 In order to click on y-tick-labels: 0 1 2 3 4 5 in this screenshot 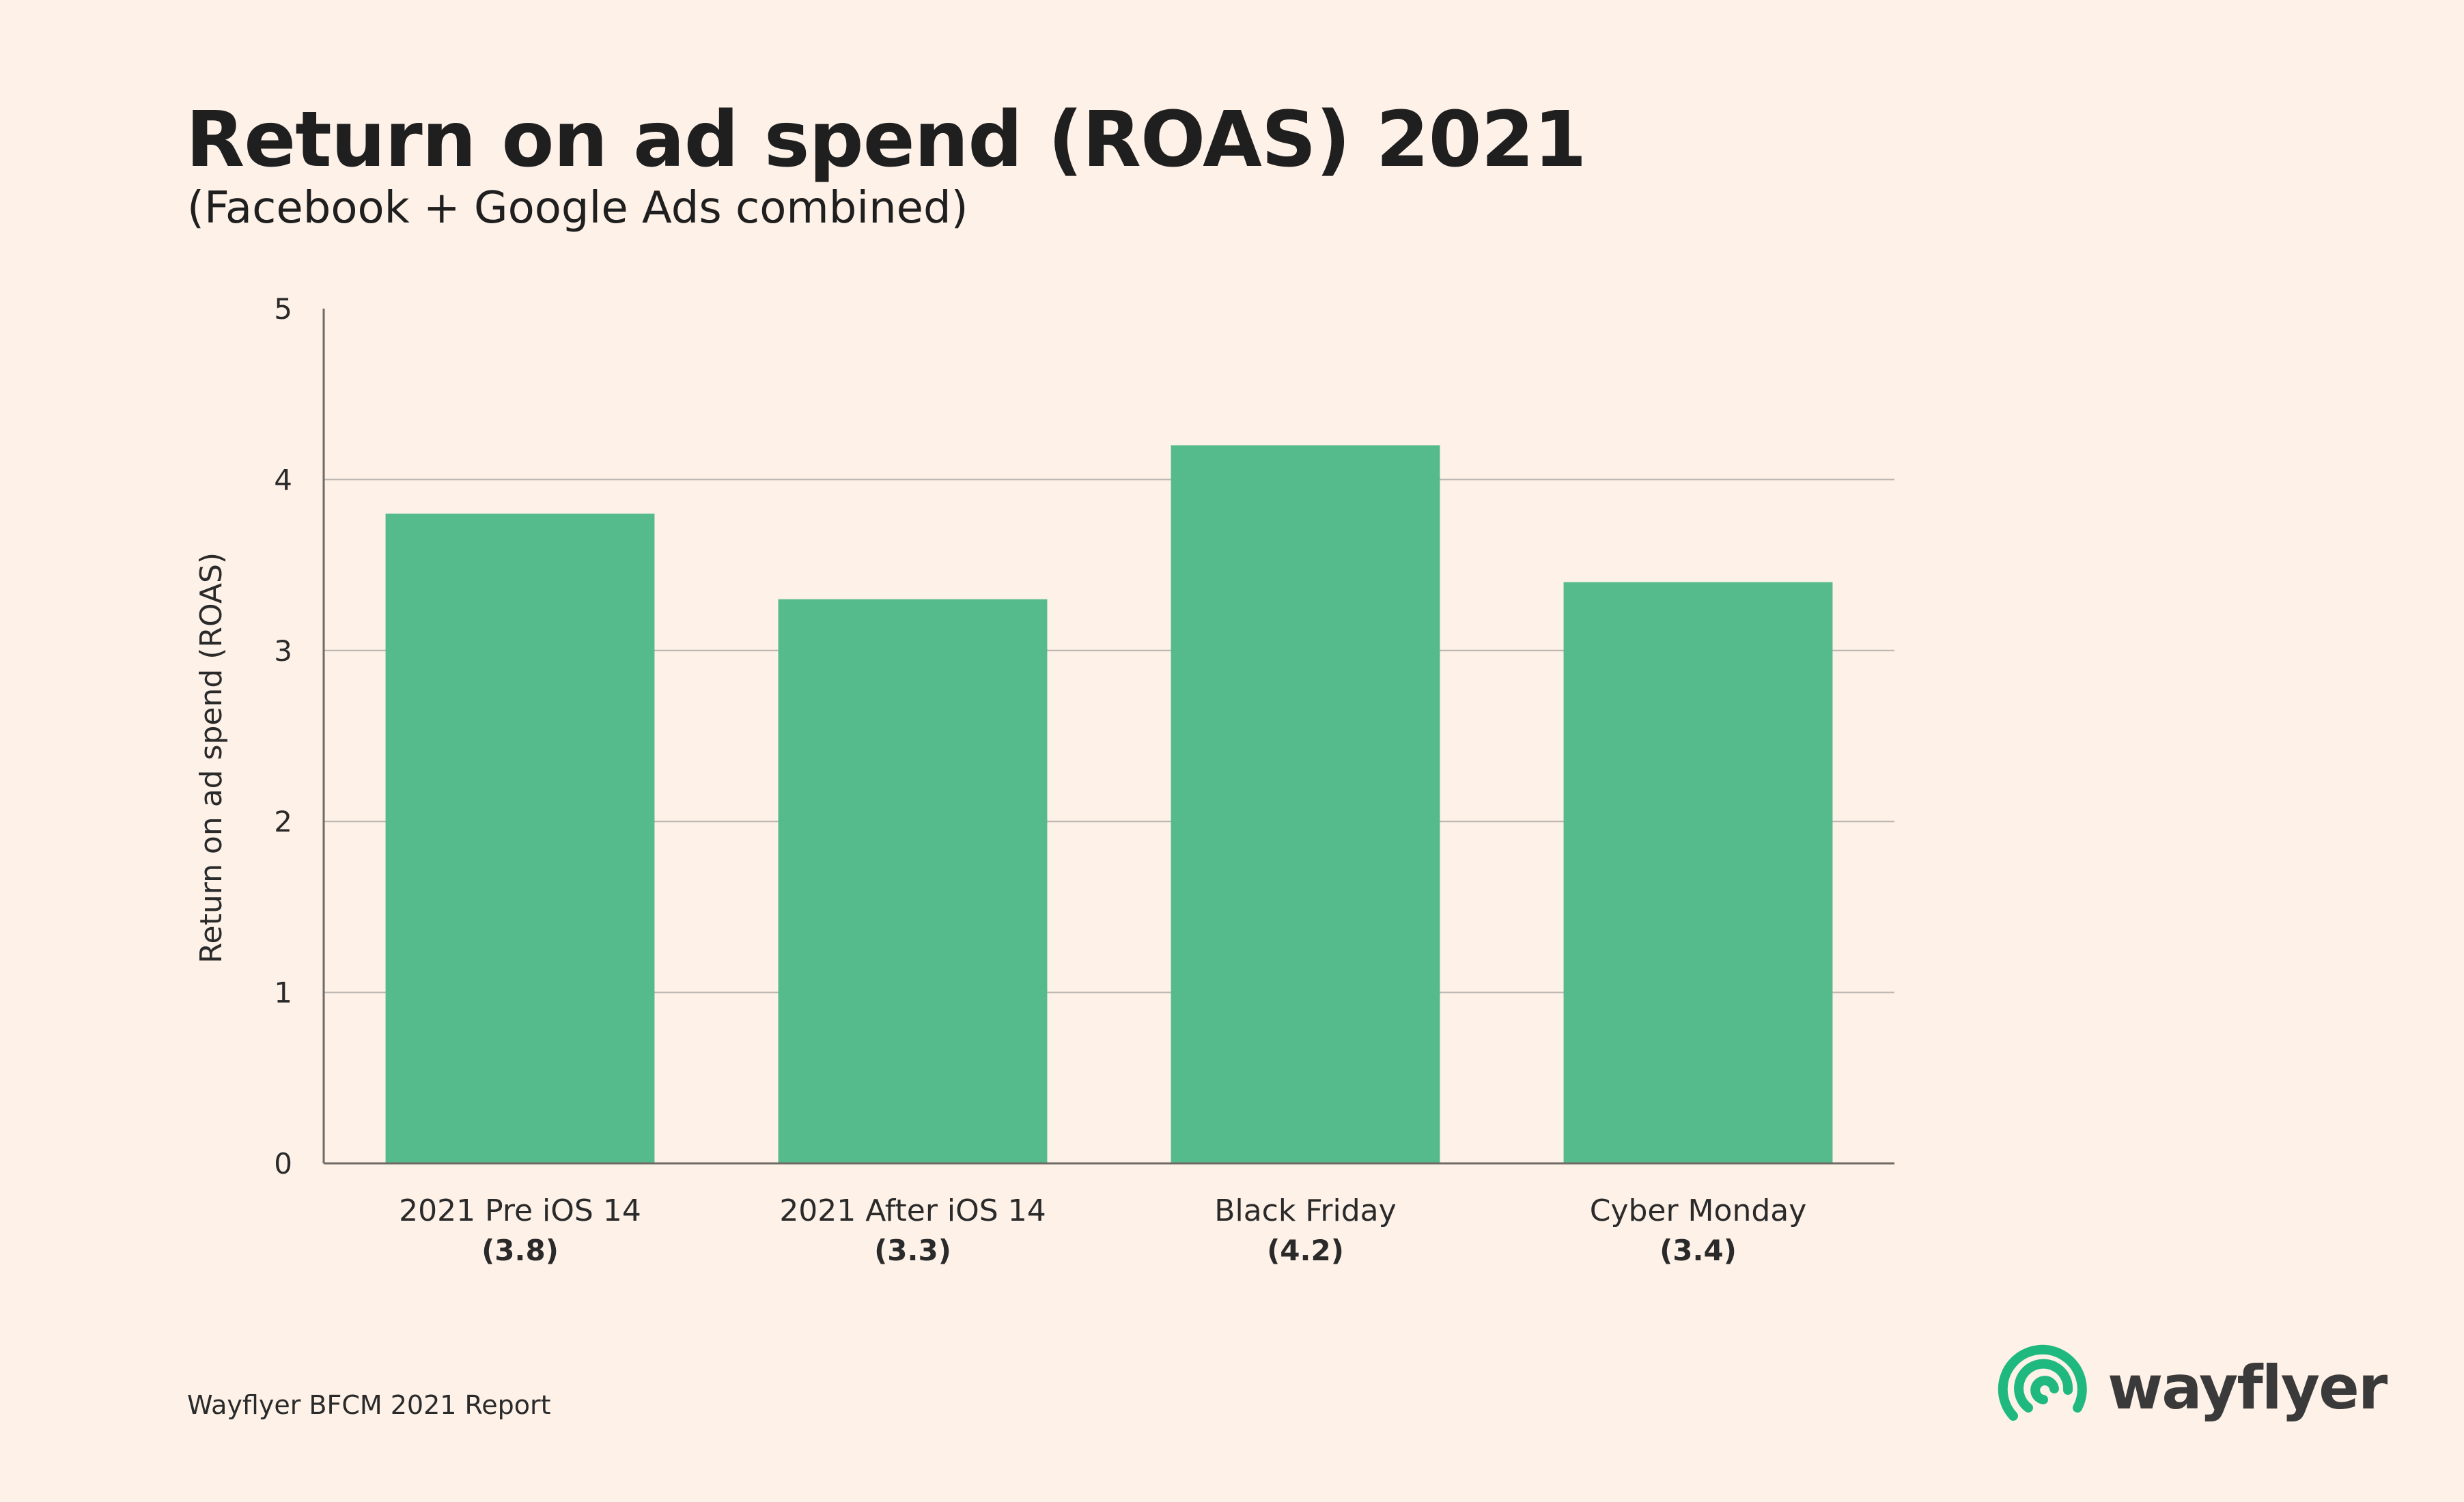, I will do `click(283, 736)`.